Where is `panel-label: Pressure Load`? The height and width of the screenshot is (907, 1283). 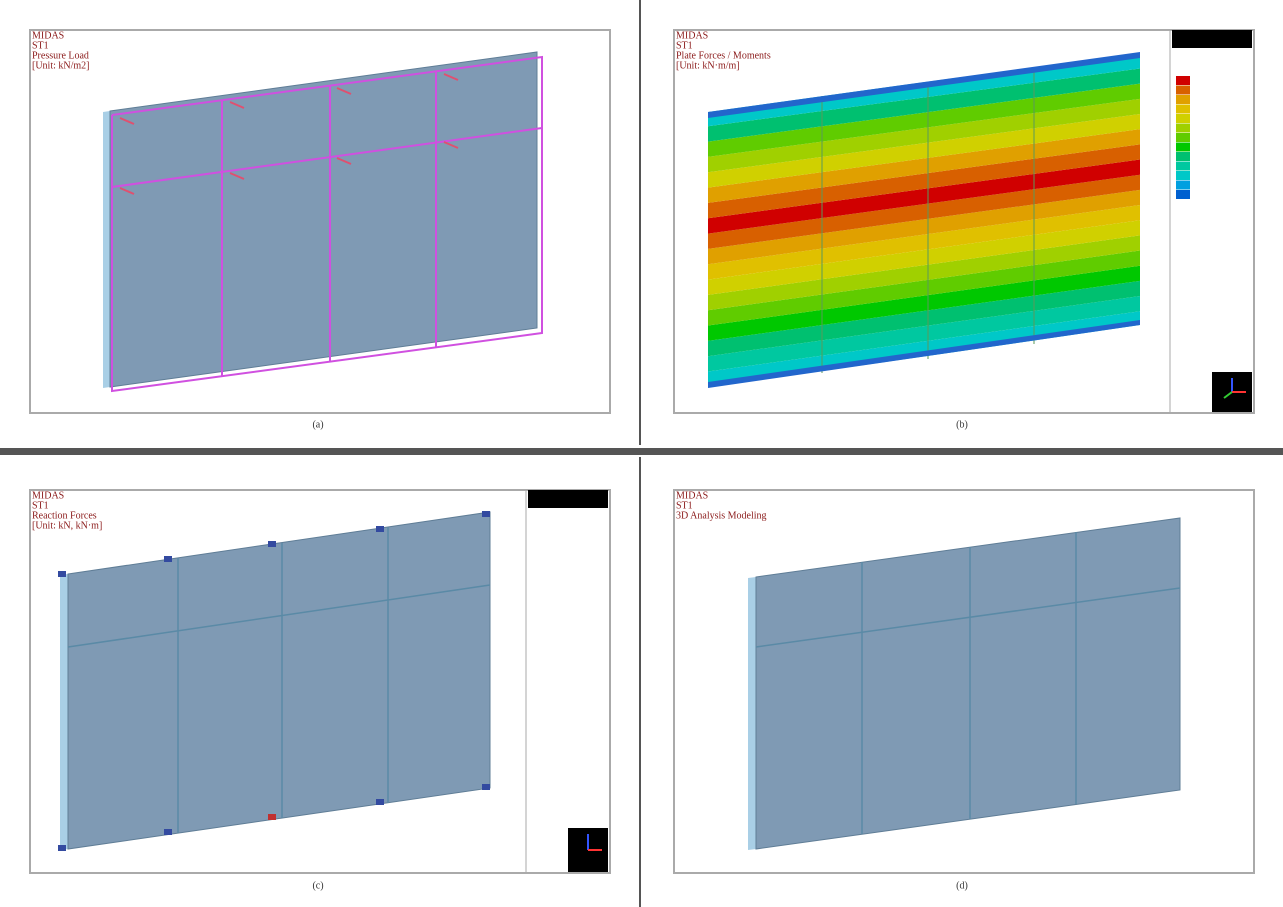
panel-label: Pressure Load is located at coordinates (60, 55).